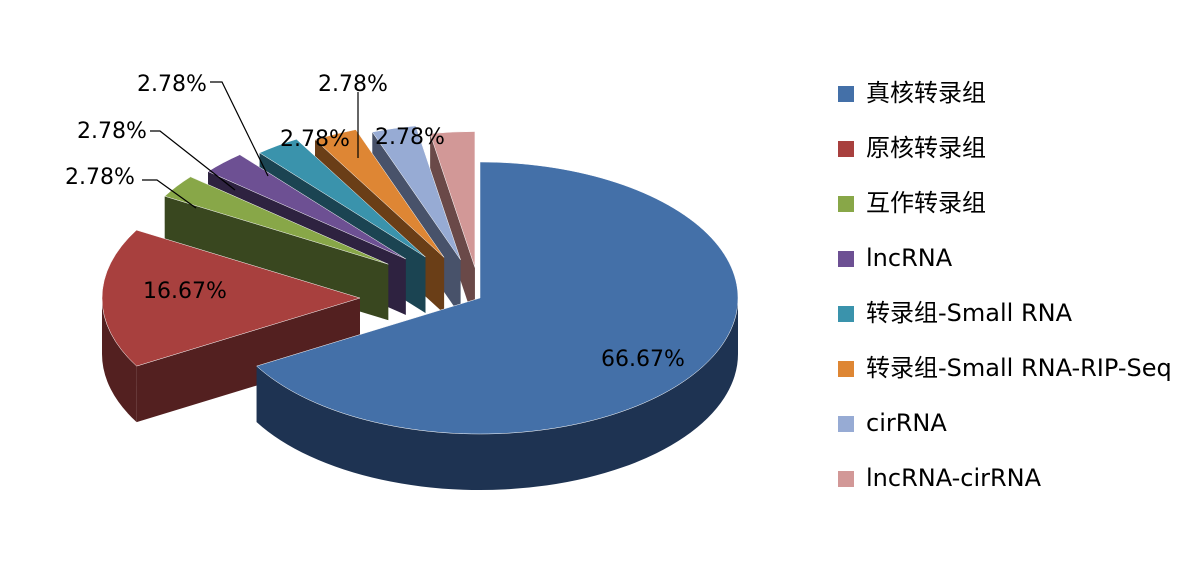 Image resolution: width=1204 pixels, height=566 pixels. I want to click on slice-cirrna, so click(416, 192).